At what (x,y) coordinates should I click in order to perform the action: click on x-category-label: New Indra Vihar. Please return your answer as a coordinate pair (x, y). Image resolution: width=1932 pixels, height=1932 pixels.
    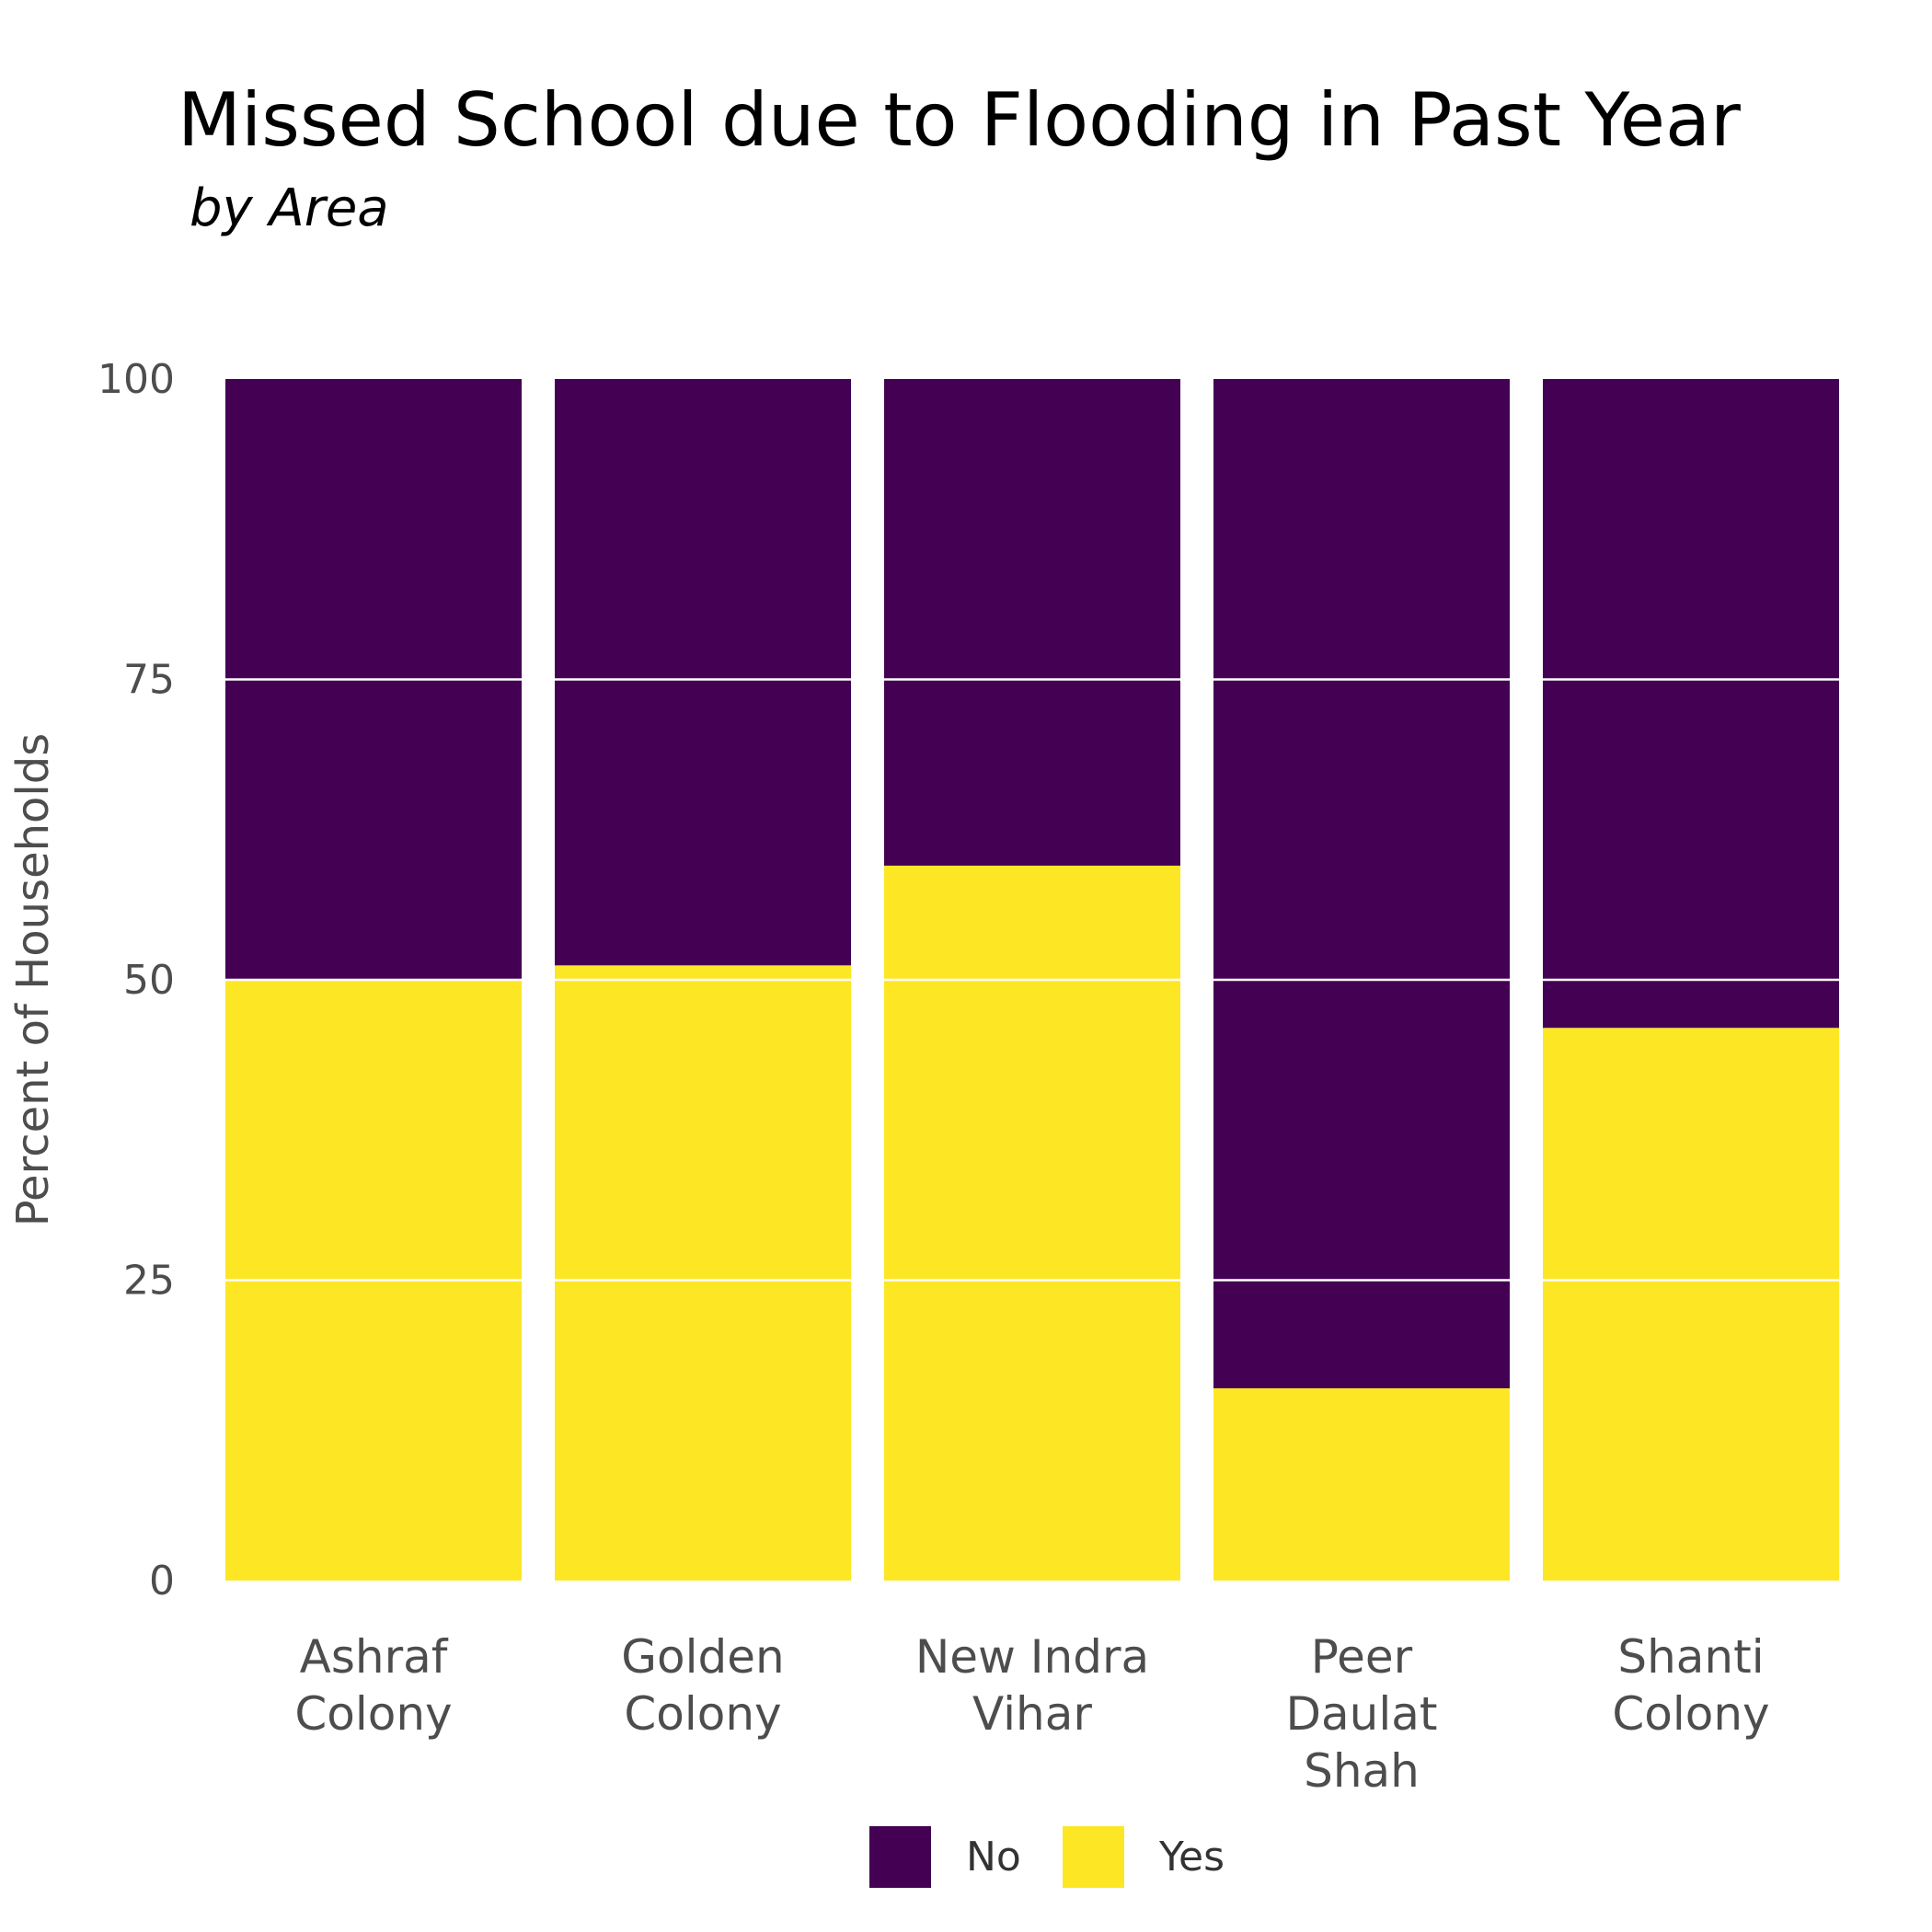
    Looking at the image, I should click on (1032, 1685).